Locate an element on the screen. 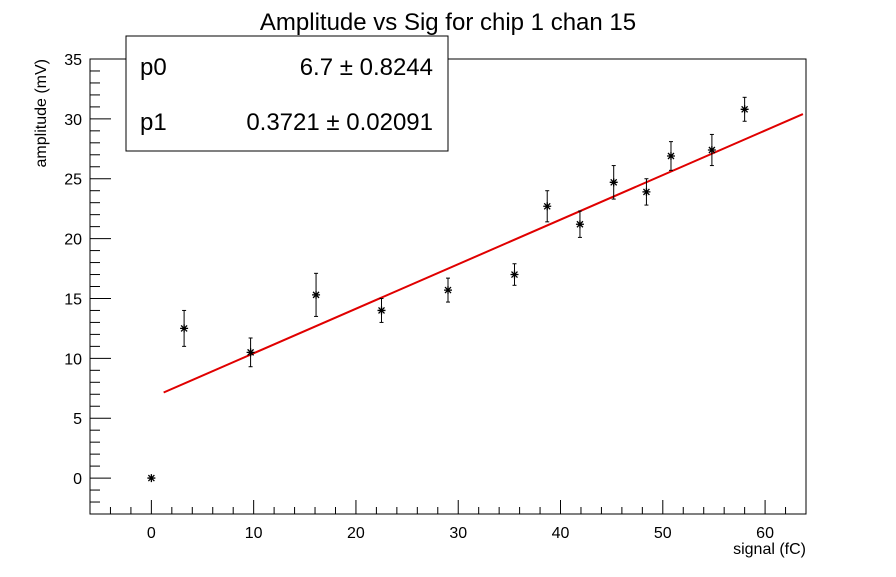 The width and height of the screenshot is (896, 577). y-tick-label: 20 is located at coordinates (73, 240).